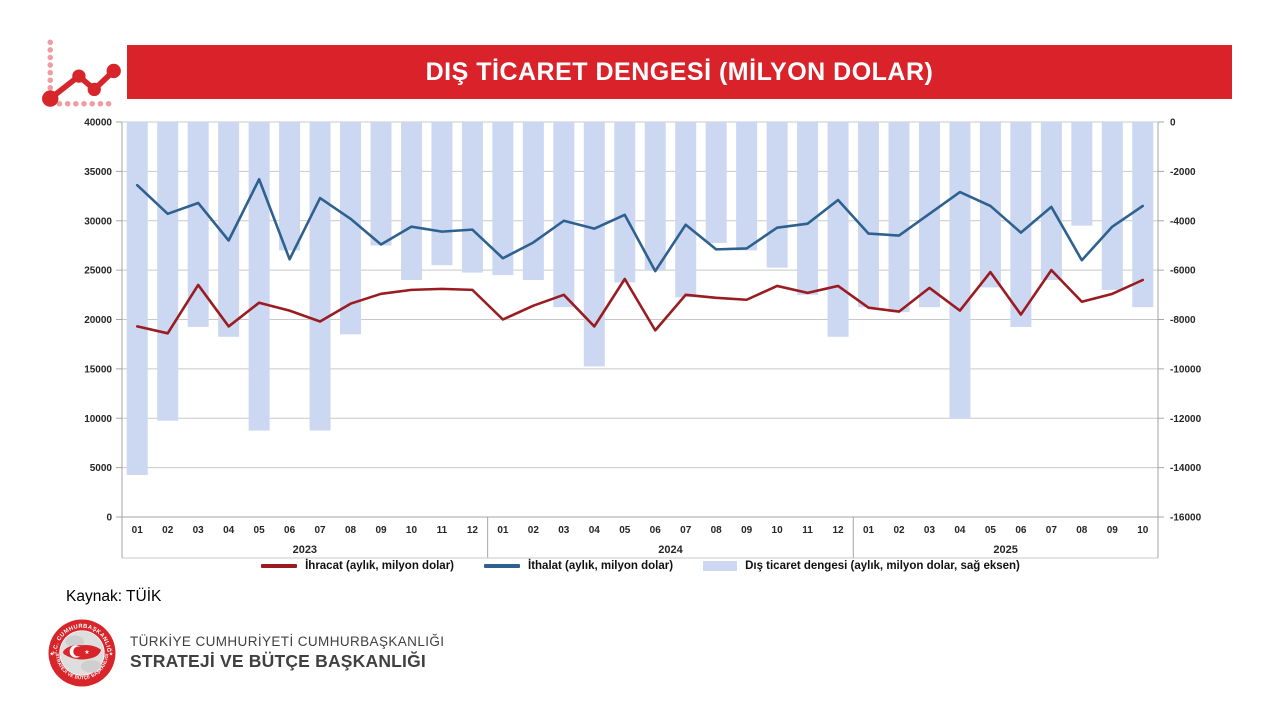 The width and height of the screenshot is (1281, 720). Describe the element at coordinates (640, 225) in the screenshot. I see `imports-line` at that location.